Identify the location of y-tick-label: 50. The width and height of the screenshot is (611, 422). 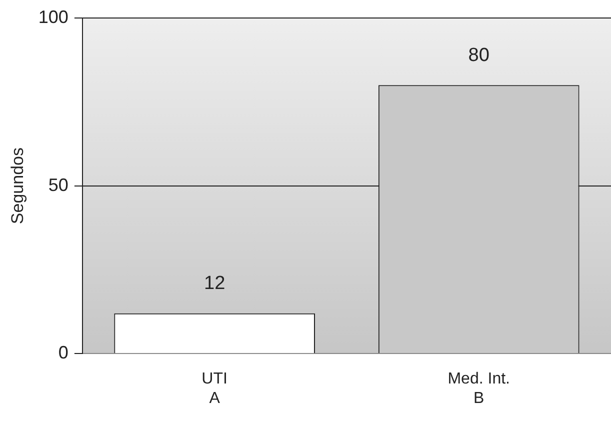
(58, 184).